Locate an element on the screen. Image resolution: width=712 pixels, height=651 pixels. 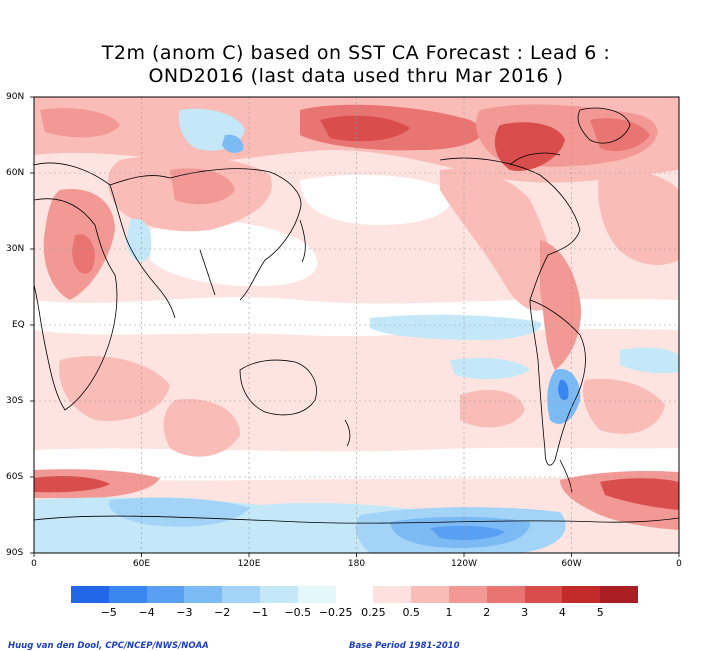
lat-label-60s: 60S is located at coordinates (15, 477).